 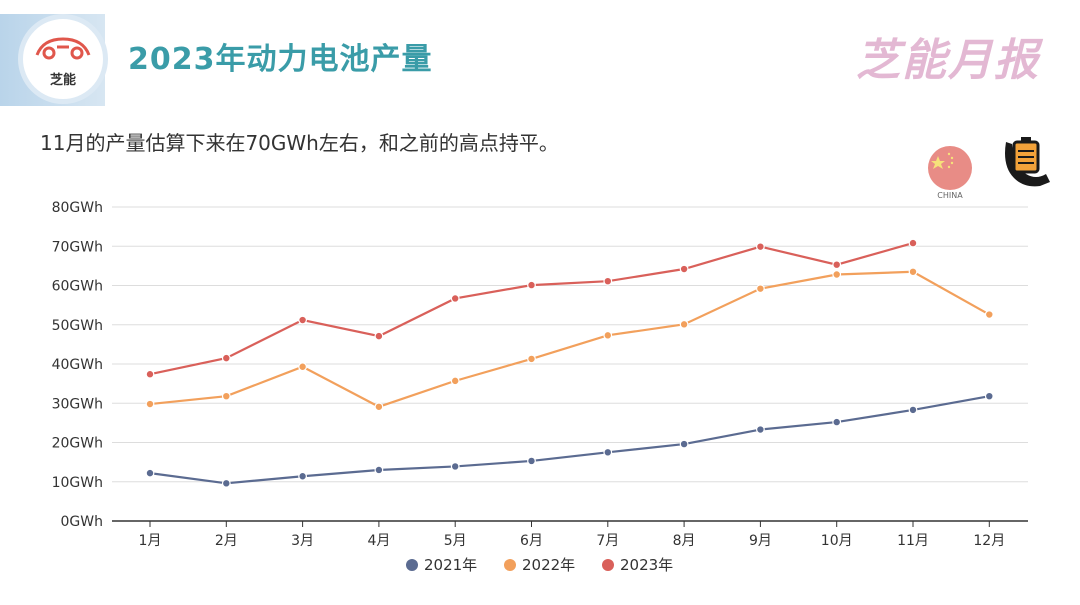 What do you see at coordinates (531, 541) in the screenshot?
I see `x-tick-label: 6月` at bounding box center [531, 541].